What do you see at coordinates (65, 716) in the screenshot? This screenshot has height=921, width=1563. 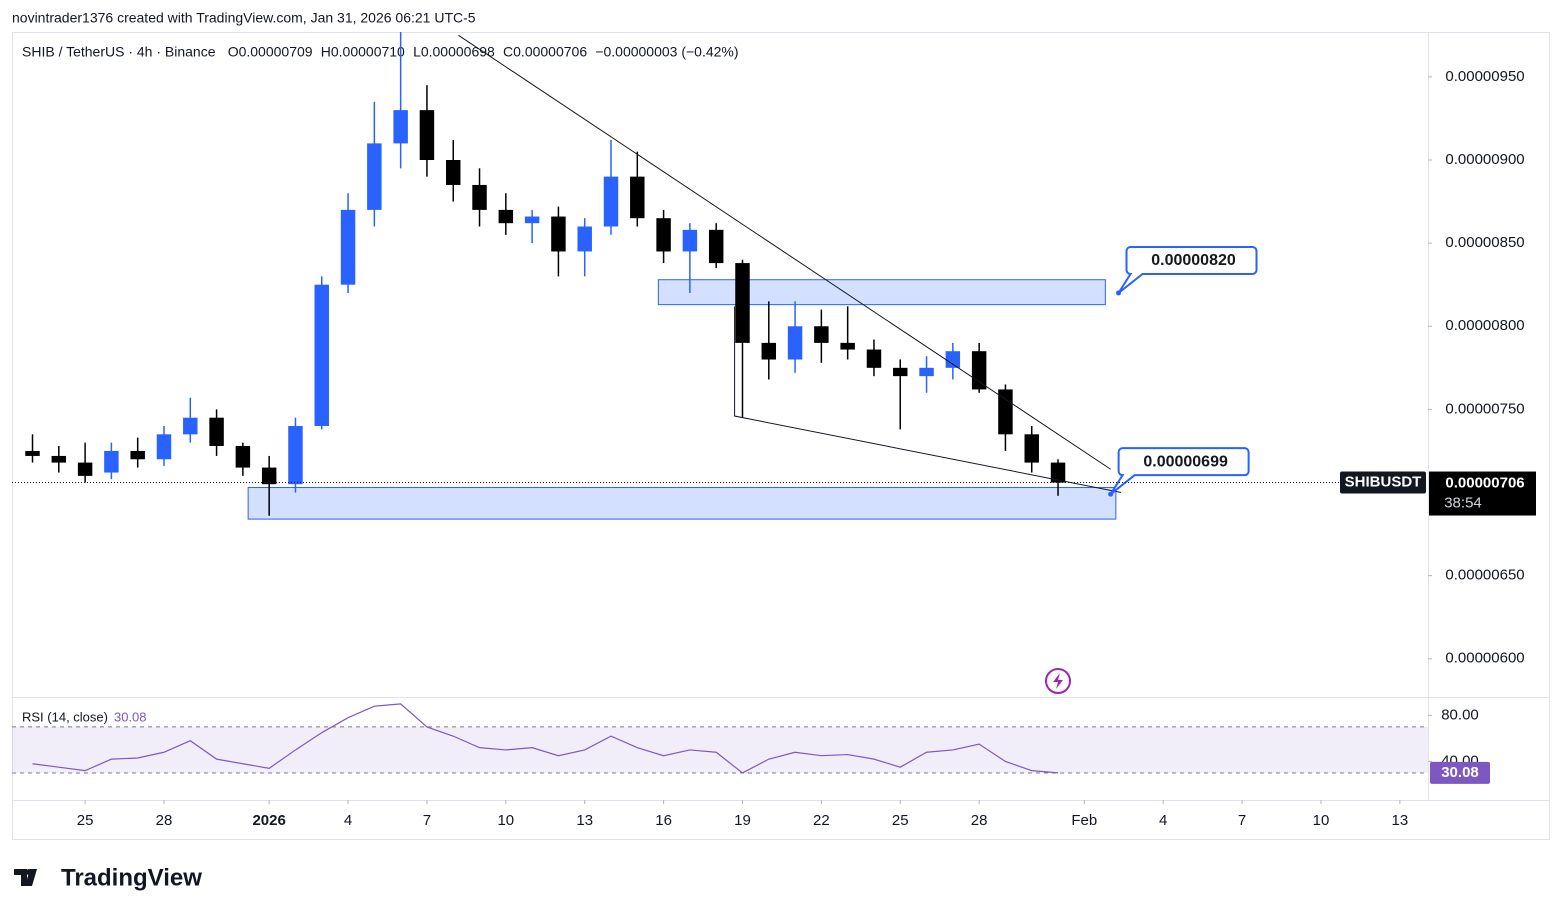 I see `rsi-title: RSI (14, close)` at bounding box center [65, 716].